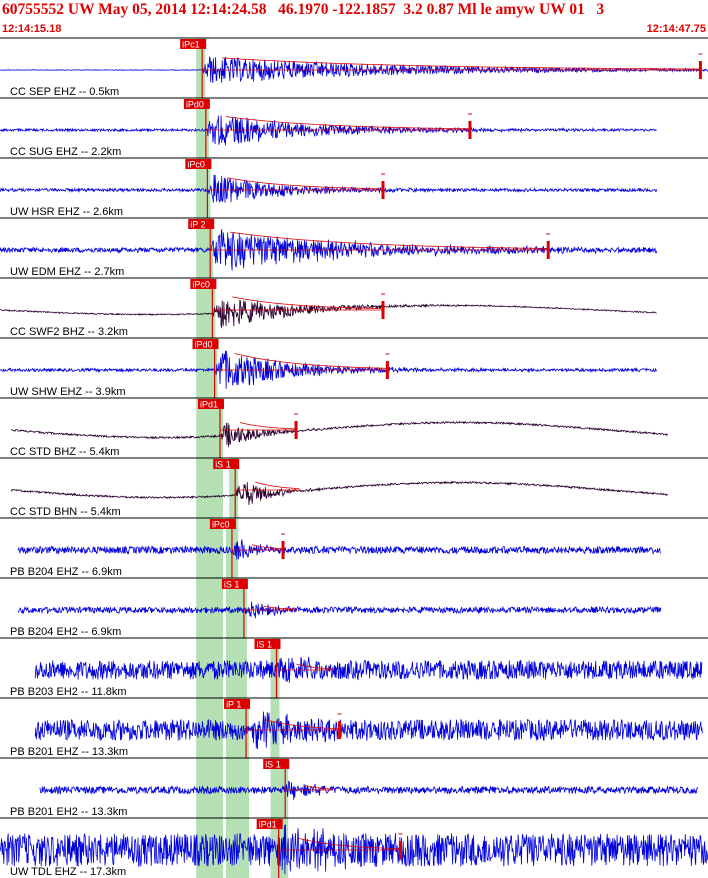  What do you see at coordinates (676, 29) in the screenshot?
I see `window-end-time: 12:14:47.75` at bounding box center [676, 29].